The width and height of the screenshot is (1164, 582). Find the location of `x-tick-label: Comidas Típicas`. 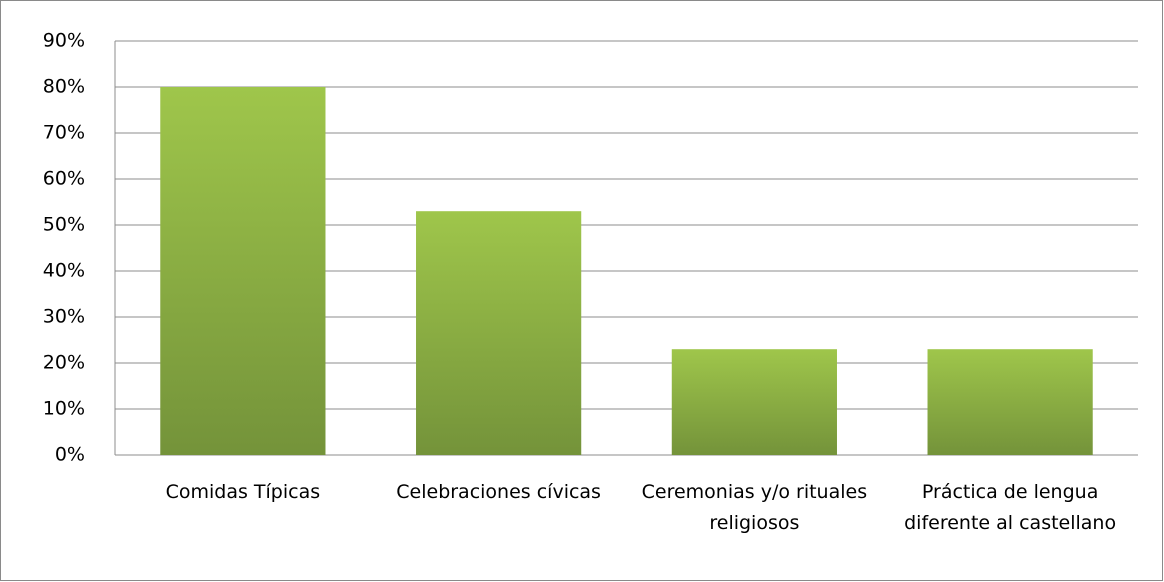

x-tick-label: Comidas Típicas is located at coordinates (243, 492).